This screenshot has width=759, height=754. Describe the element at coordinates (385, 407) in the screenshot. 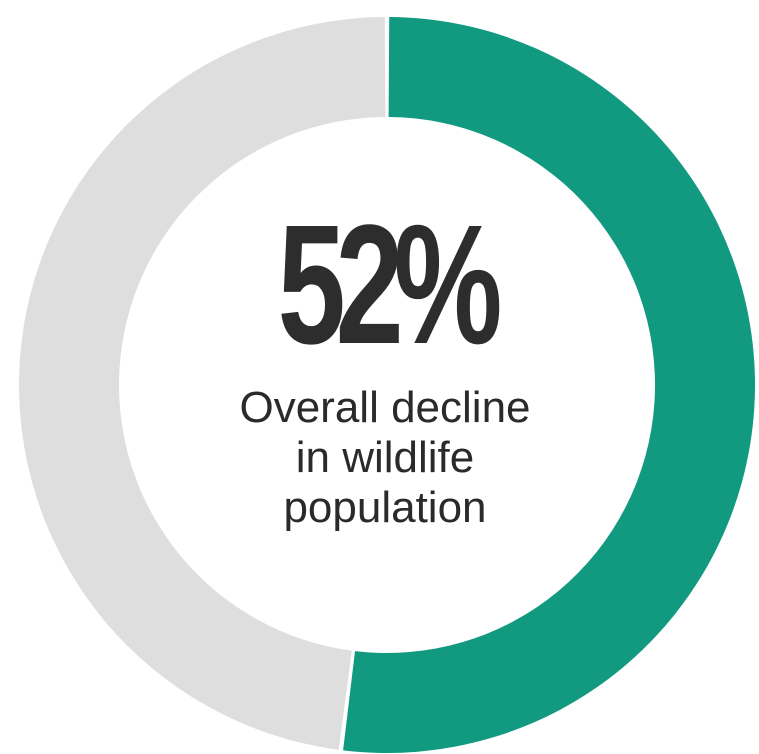

I see `caption-line-1: Overall decline` at that location.